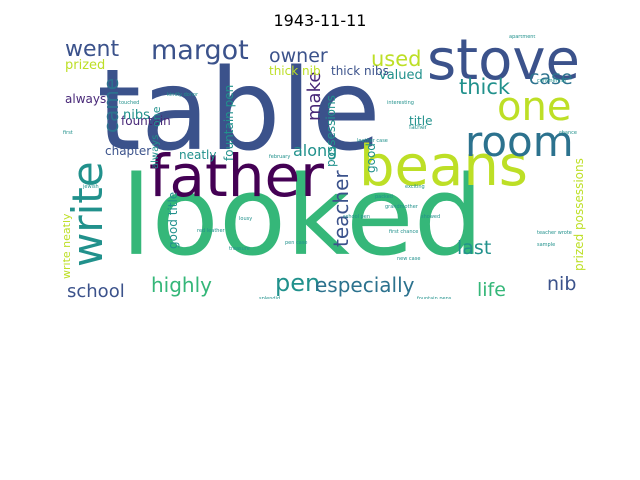 The width and height of the screenshot is (640, 480). What do you see at coordinates (236, 176) in the screenshot?
I see `cloud-word-father: father` at bounding box center [236, 176].